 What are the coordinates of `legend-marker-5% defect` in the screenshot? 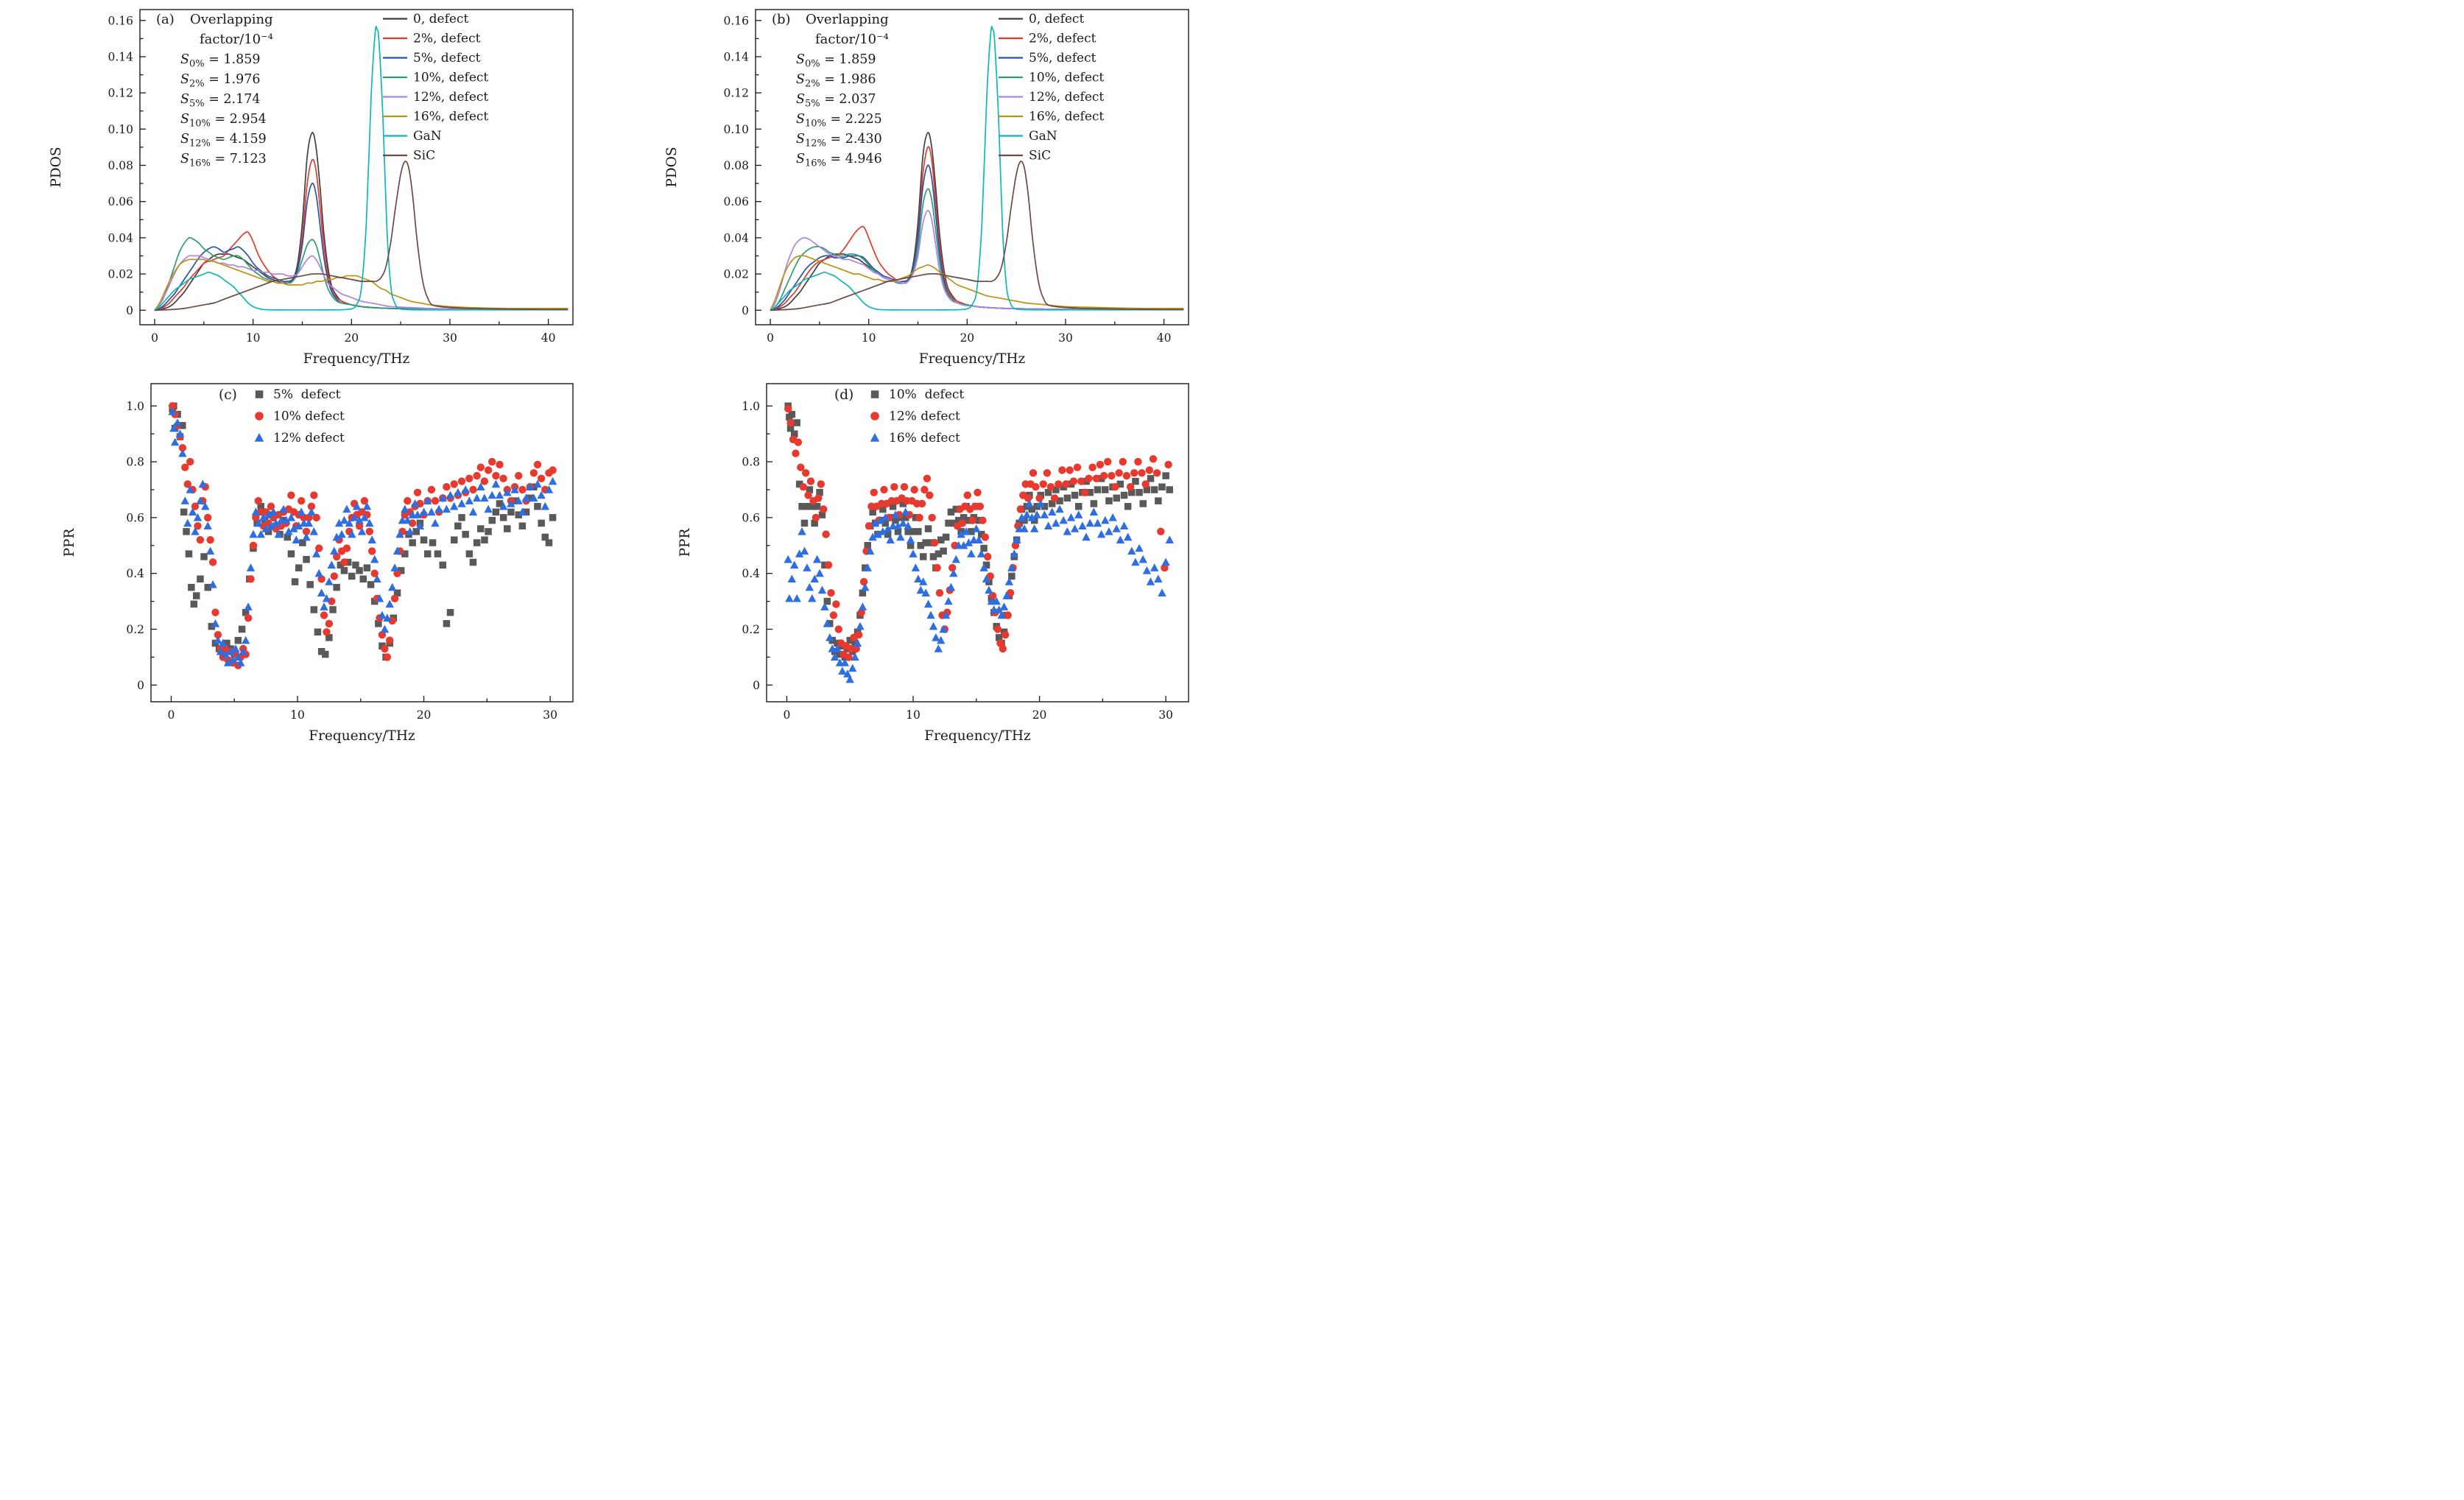 It's located at (259, 394).